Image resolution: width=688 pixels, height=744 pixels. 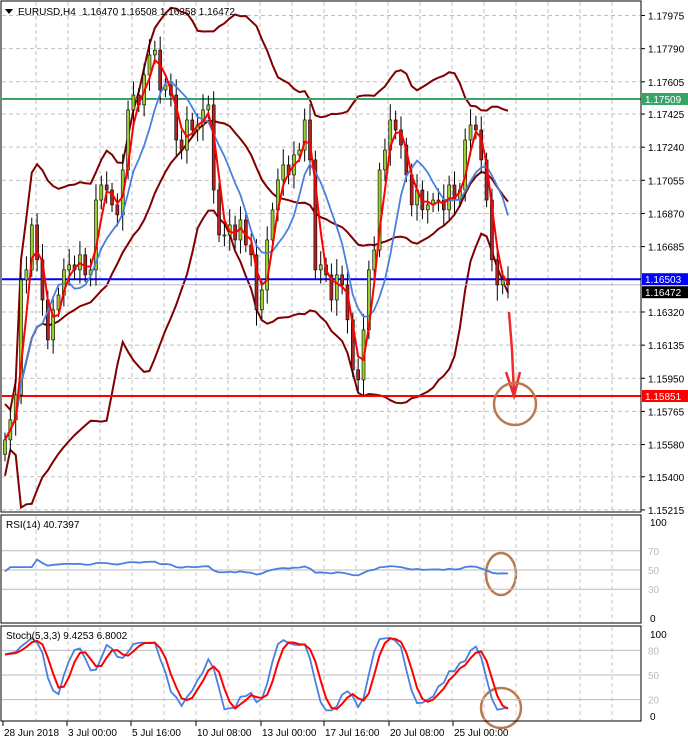 What do you see at coordinates (67, 636) in the screenshot?
I see `stoch-label: Stoch(5,3,3) 9.4253 6.8002` at bounding box center [67, 636].